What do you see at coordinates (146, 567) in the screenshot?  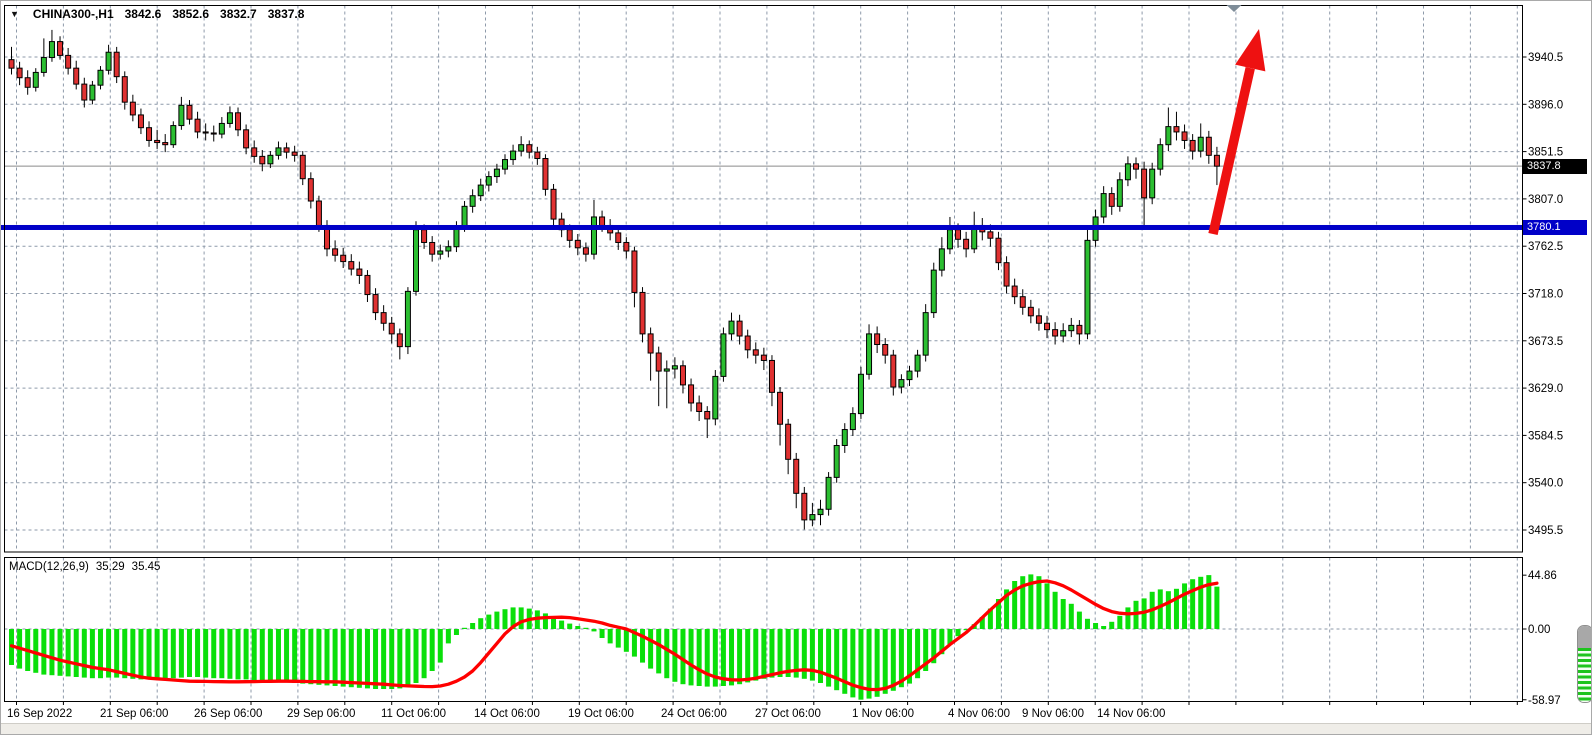 I see `macd-signal-value: 35.45` at bounding box center [146, 567].